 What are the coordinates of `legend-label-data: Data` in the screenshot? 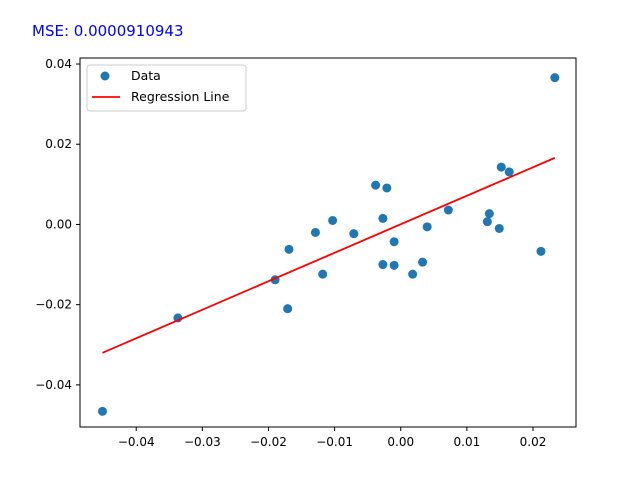 It's located at (146, 75).